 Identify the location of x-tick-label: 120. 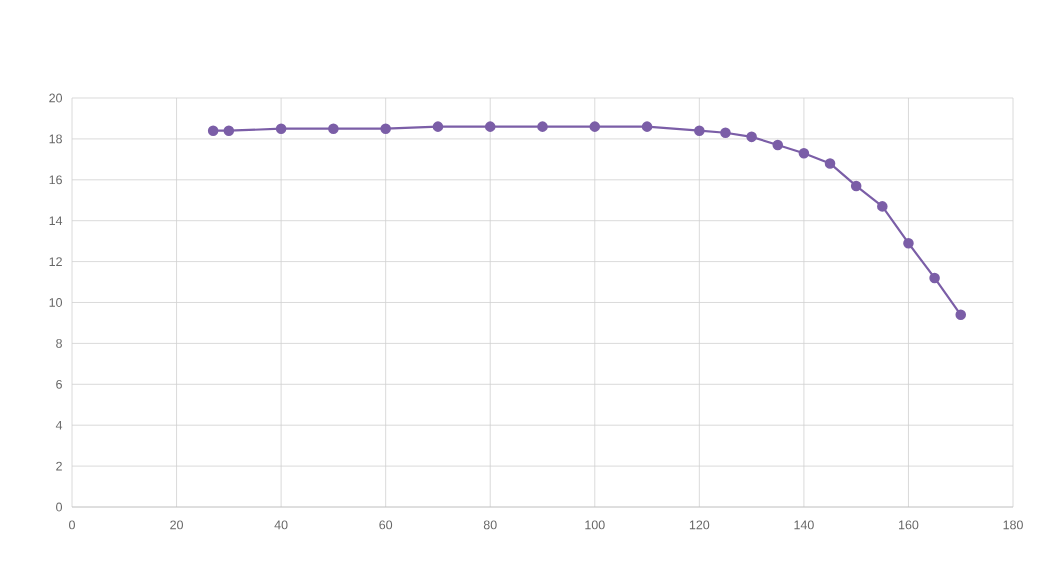
(699, 525).